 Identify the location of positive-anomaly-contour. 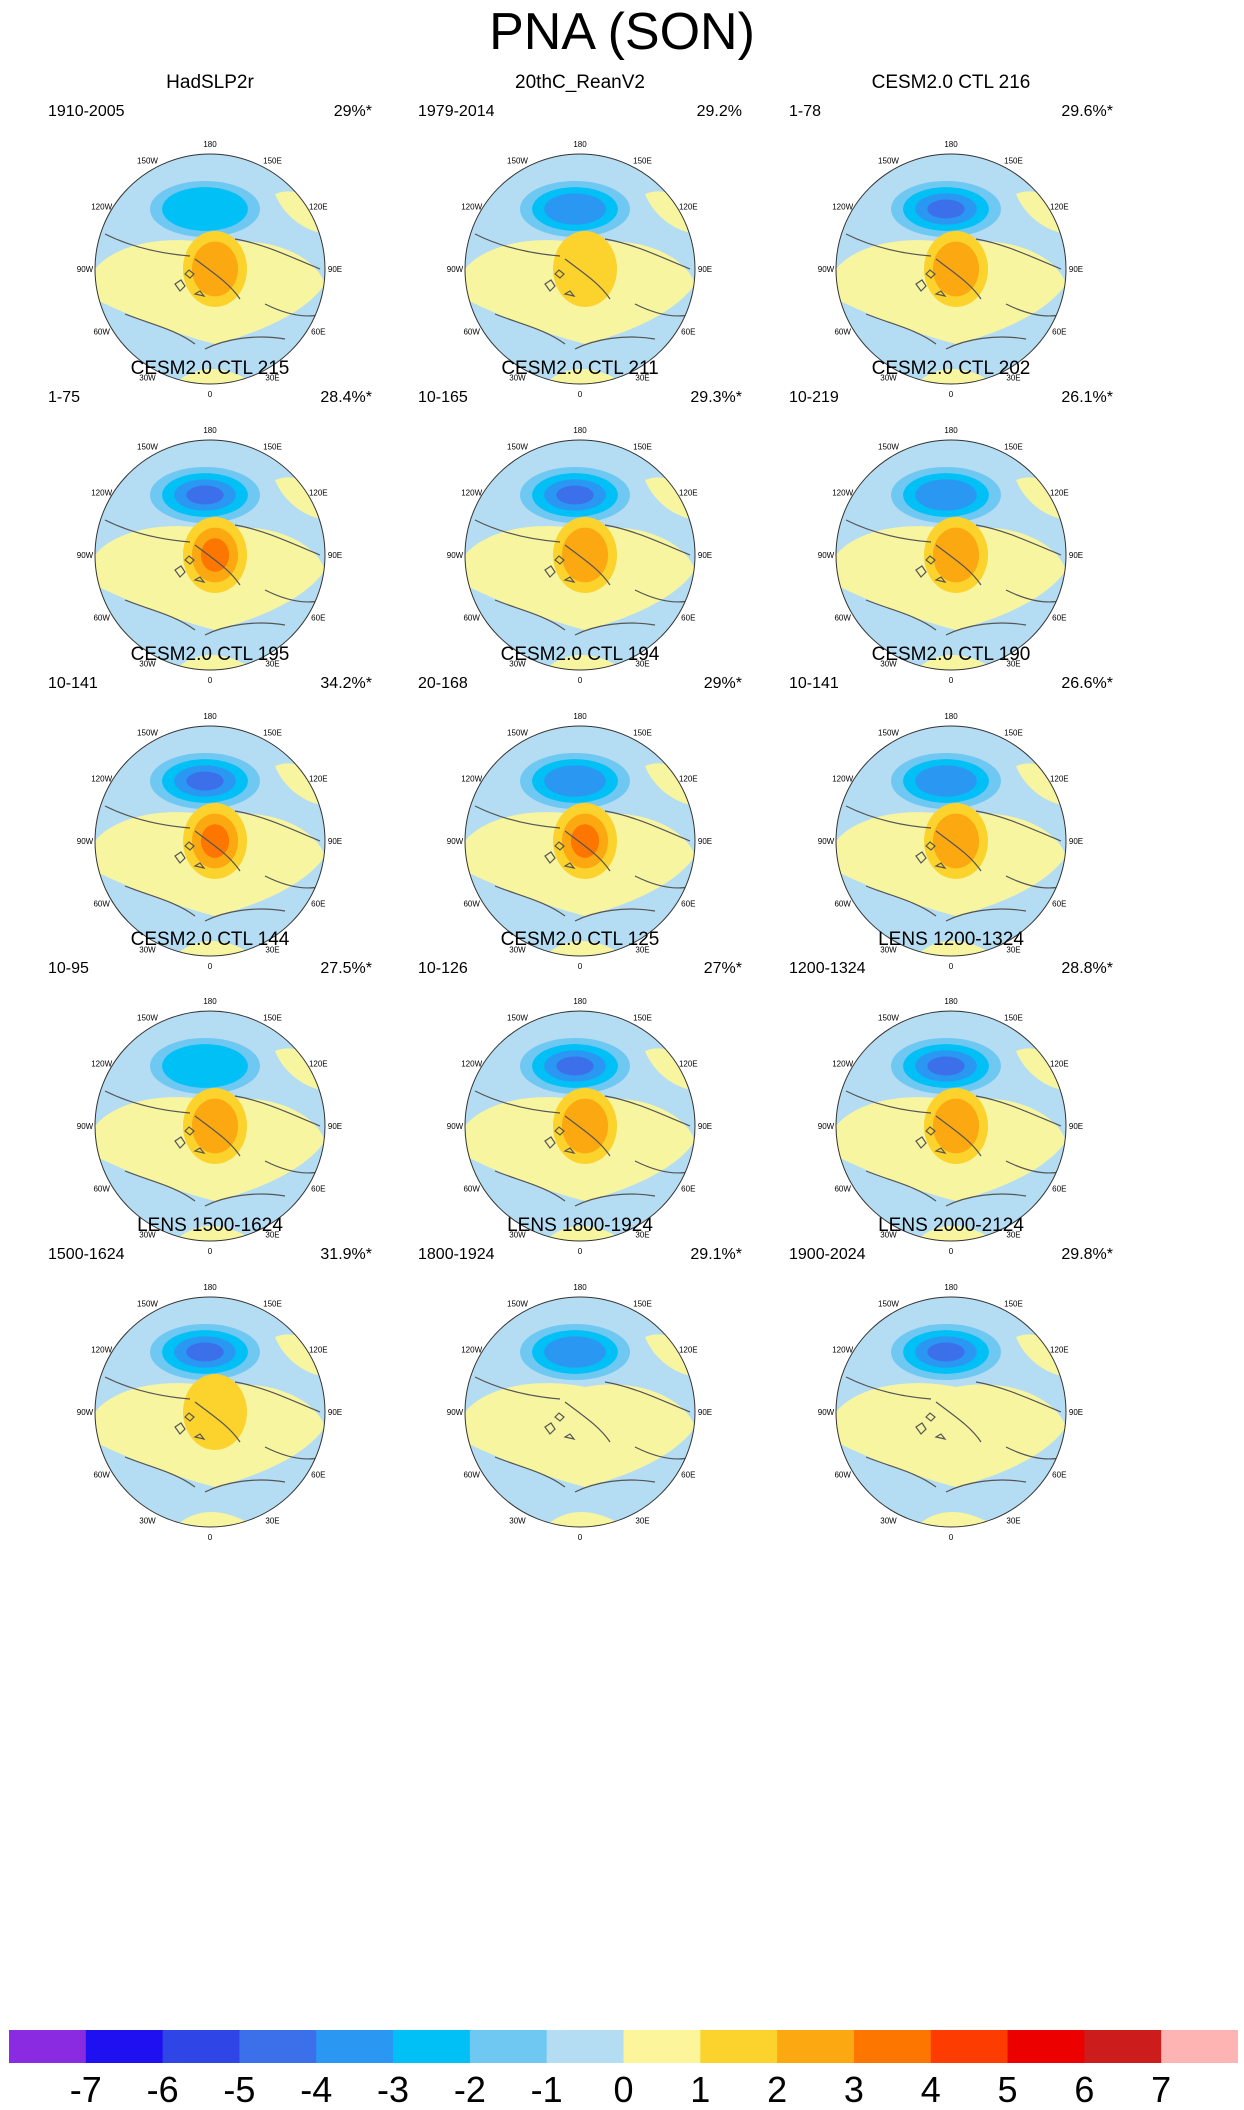
(585, 555).